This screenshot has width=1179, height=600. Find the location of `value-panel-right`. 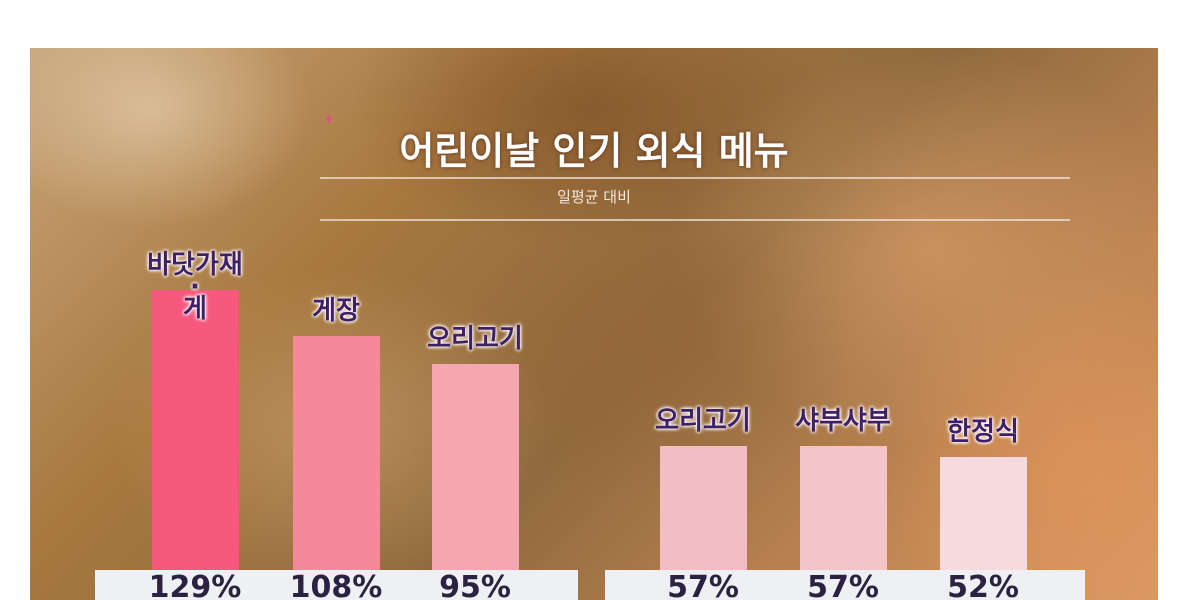

value-panel-right is located at coordinates (845, 585).